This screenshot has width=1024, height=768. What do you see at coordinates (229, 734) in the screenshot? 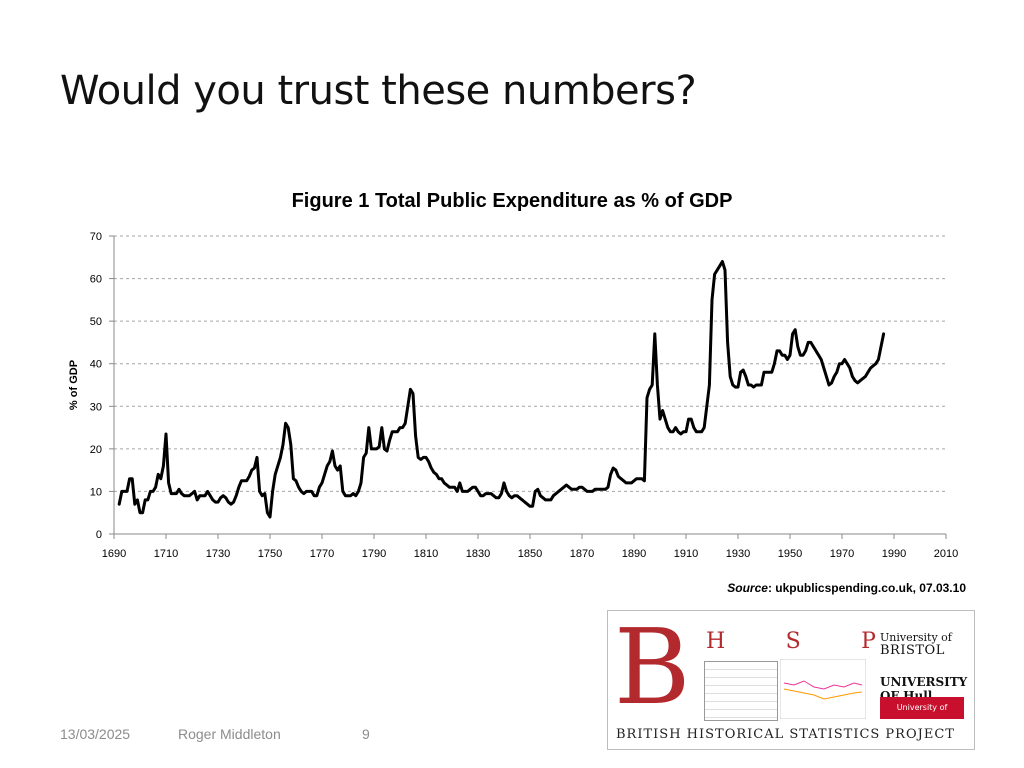
I see `footer-author: Roger Middleton` at bounding box center [229, 734].